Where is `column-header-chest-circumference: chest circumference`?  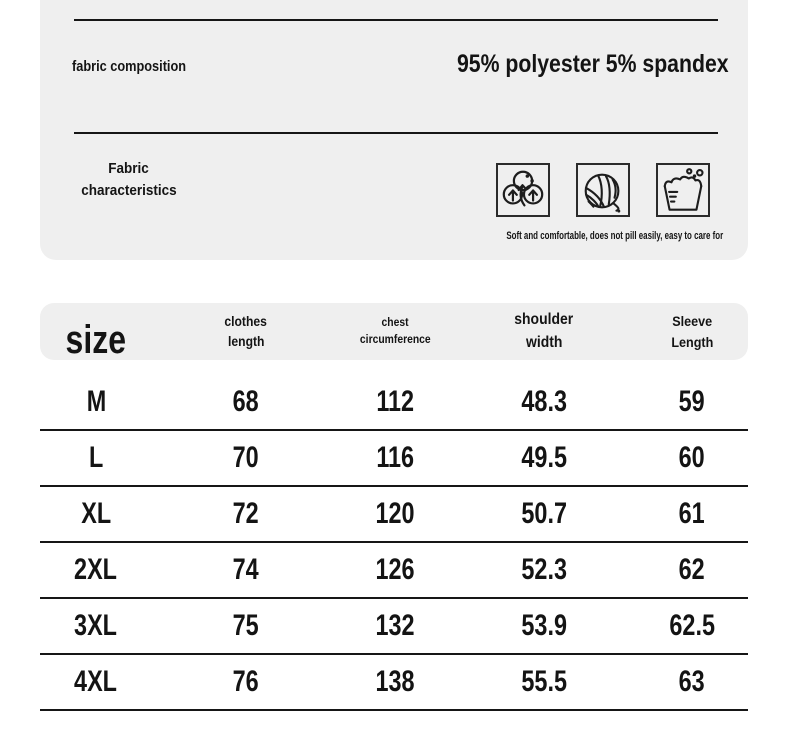
column-header-chest-circumference: chest circumference is located at coordinates (395, 331).